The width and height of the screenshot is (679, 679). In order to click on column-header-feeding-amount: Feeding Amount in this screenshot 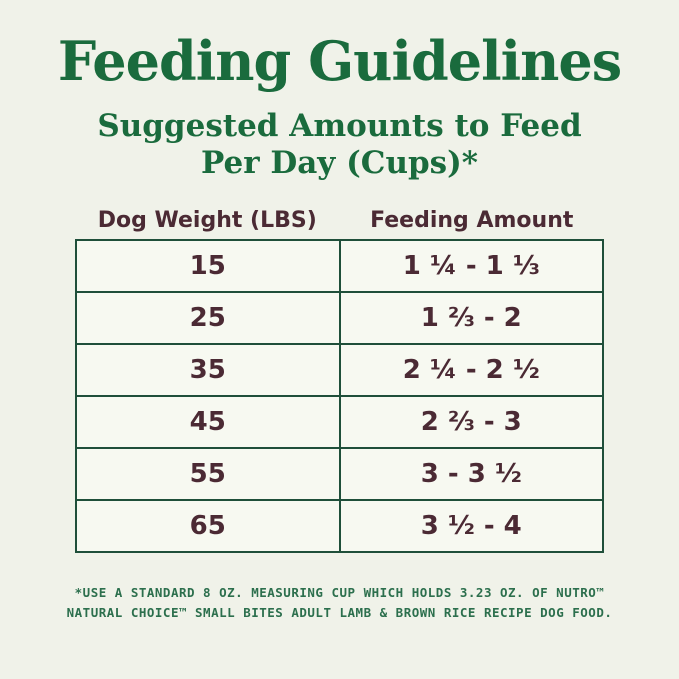, I will do `click(472, 221)`.